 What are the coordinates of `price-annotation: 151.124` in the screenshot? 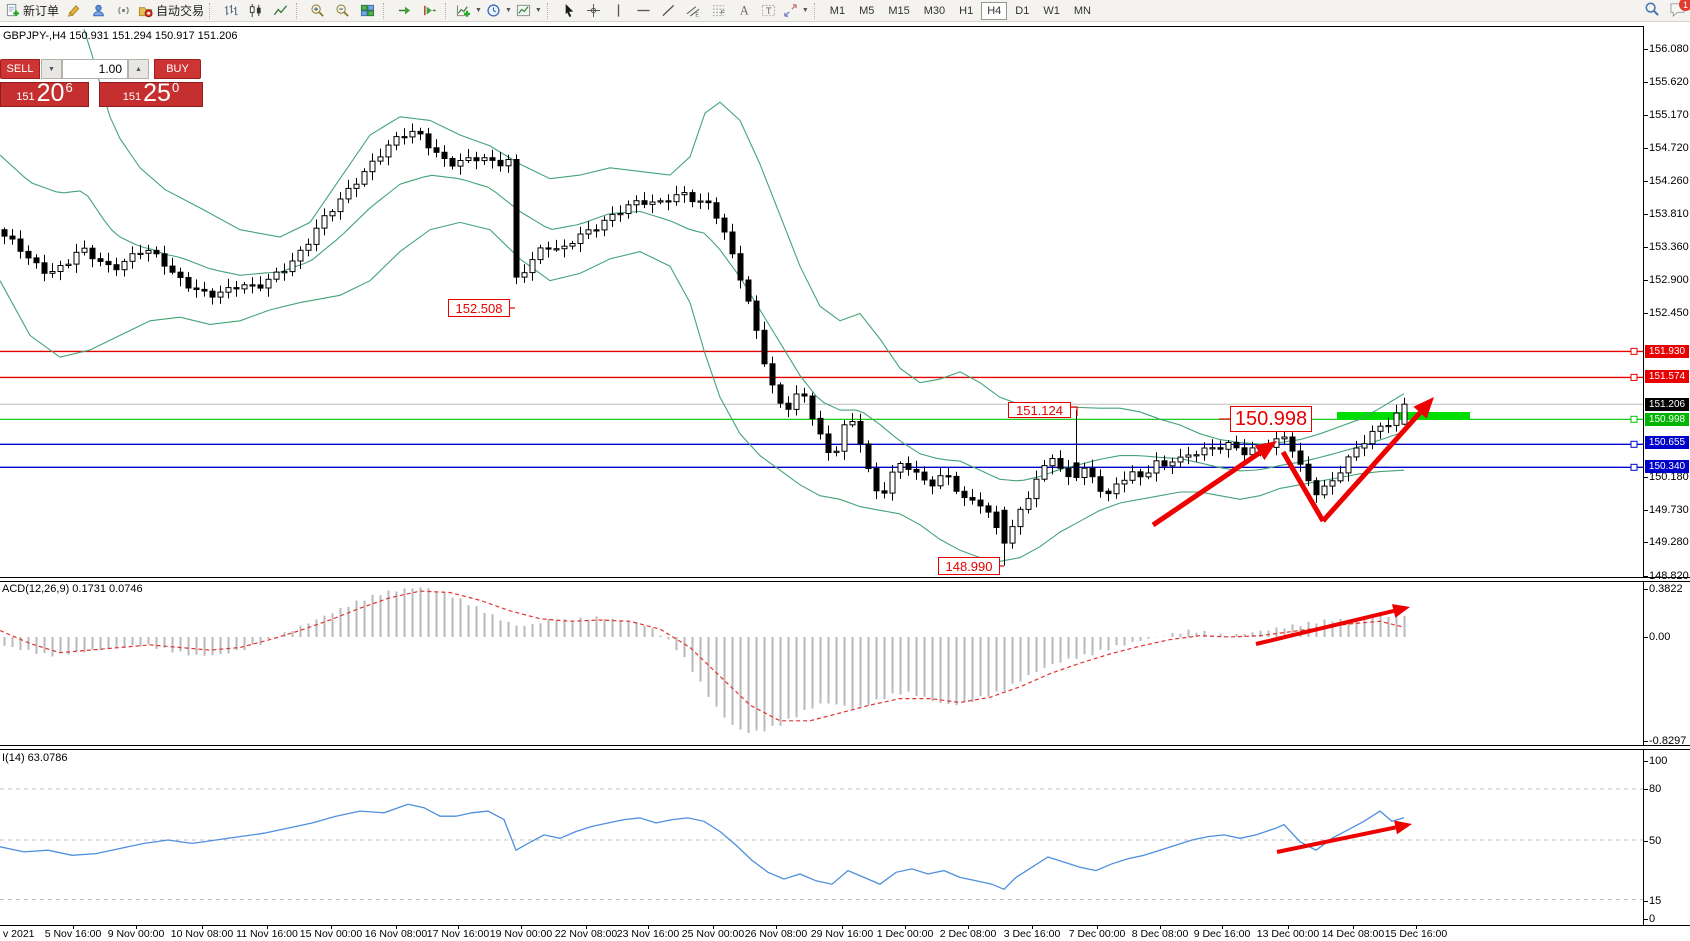 It's located at (1039, 410).